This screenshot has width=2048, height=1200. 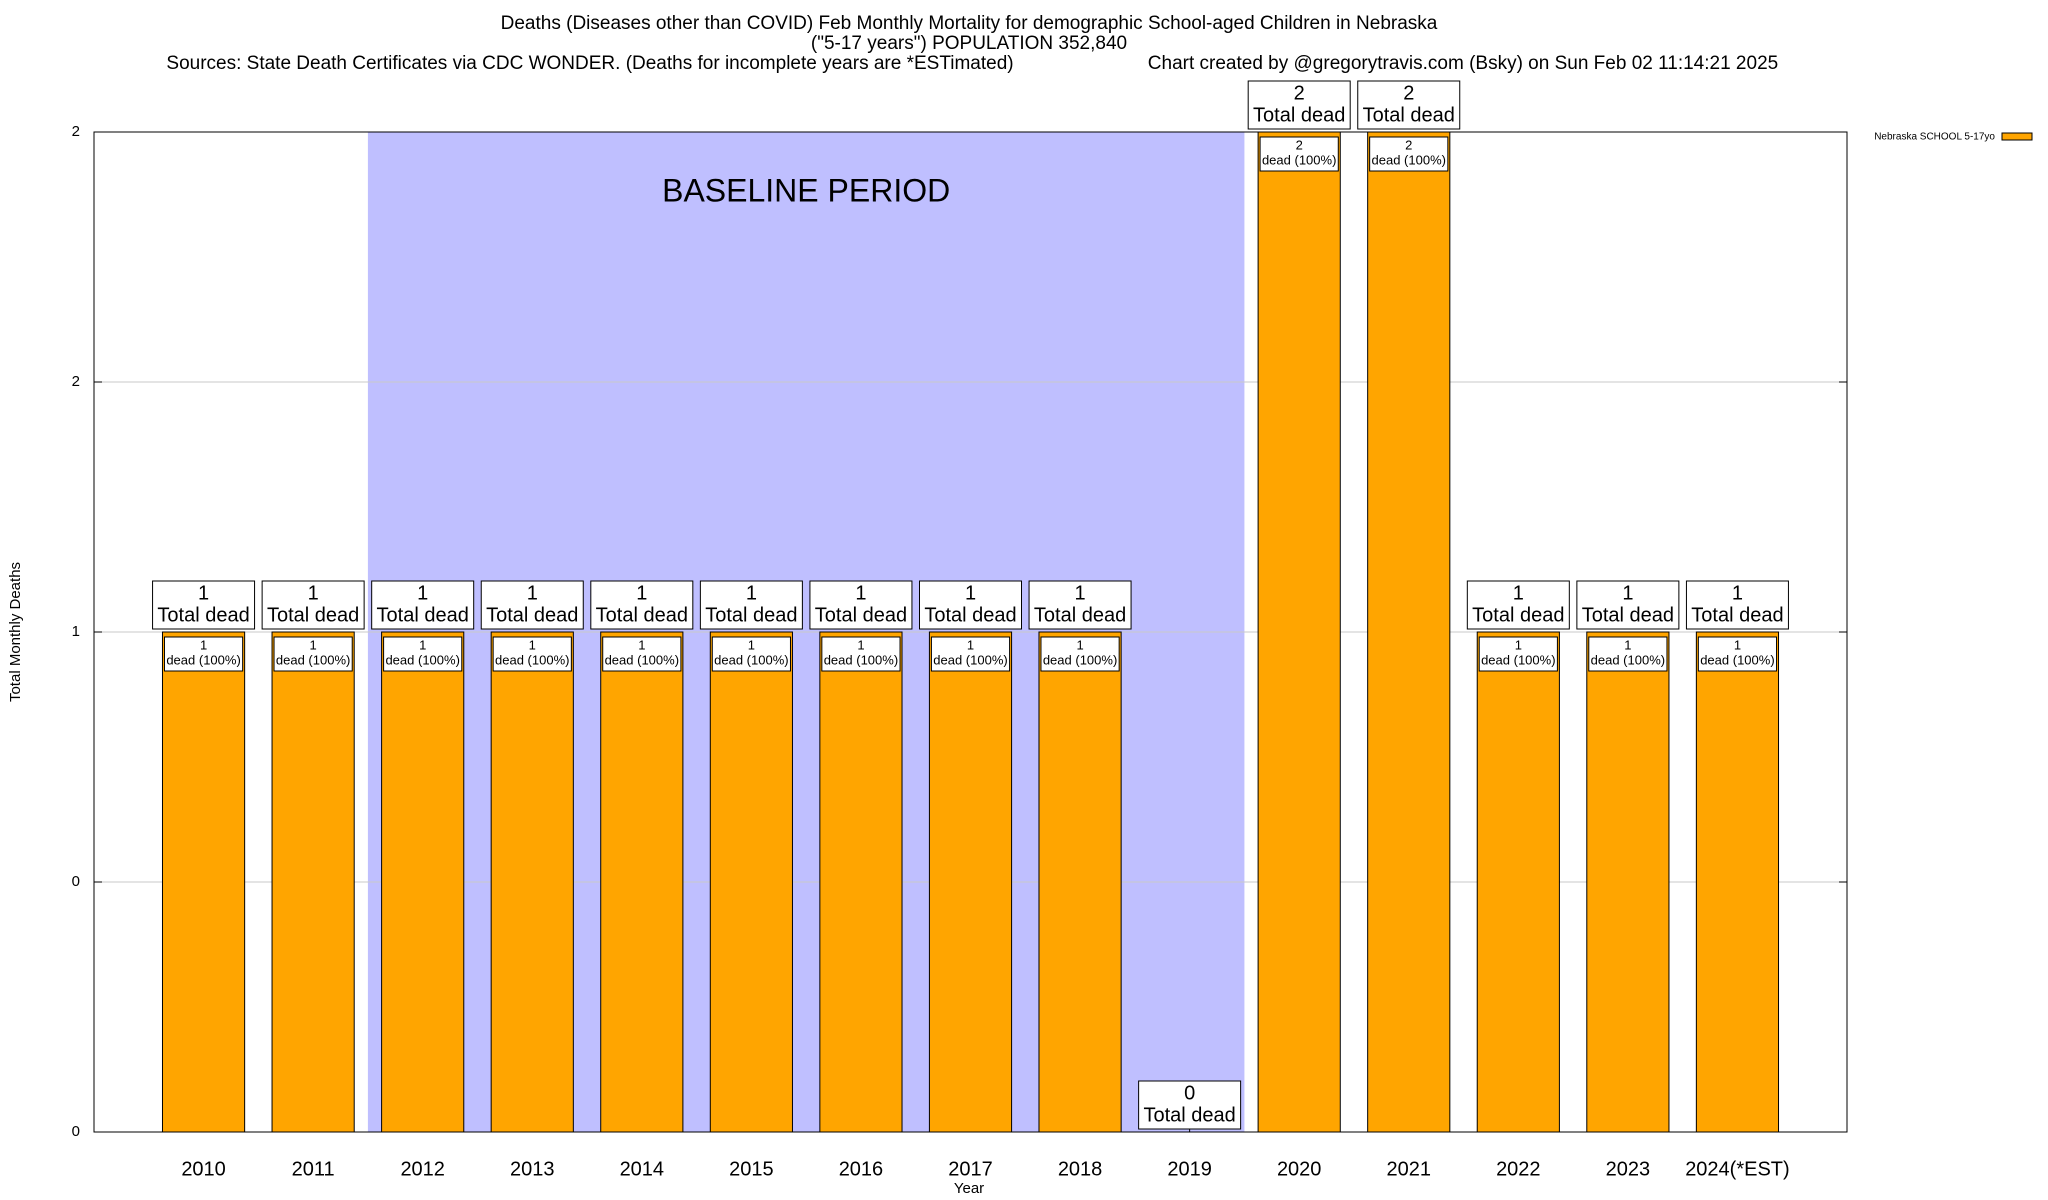 I want to click on x-tick-label: 2023, so click(x=1628, y=1169).